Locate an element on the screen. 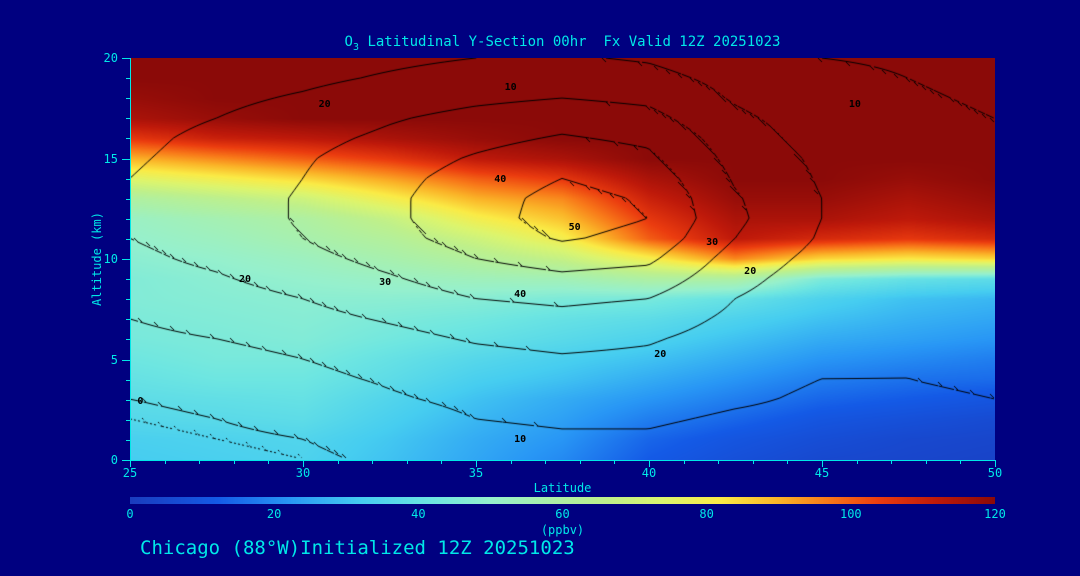 Image resolution: width=1080 pixels, height=576 pixels. colorbar-tick-label: 60 is located at coordinates (562, 514).